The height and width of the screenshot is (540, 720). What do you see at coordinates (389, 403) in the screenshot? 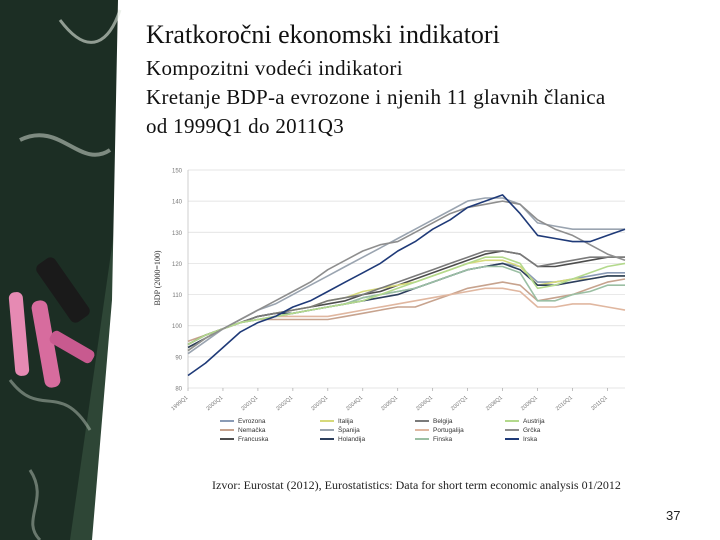
I see `x-tick-label: 2005Q1` at bounding box center [389, 403].